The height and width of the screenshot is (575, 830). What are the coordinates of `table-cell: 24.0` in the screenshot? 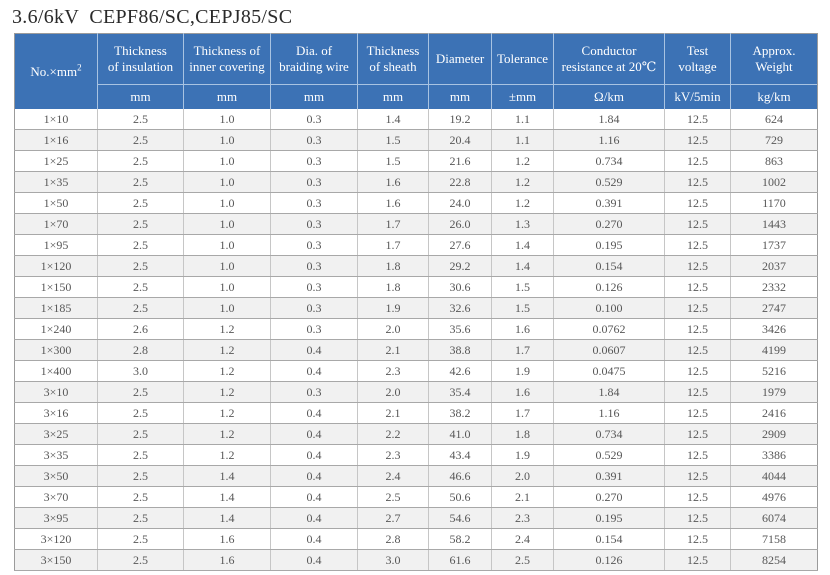 It's located at (460, 203).